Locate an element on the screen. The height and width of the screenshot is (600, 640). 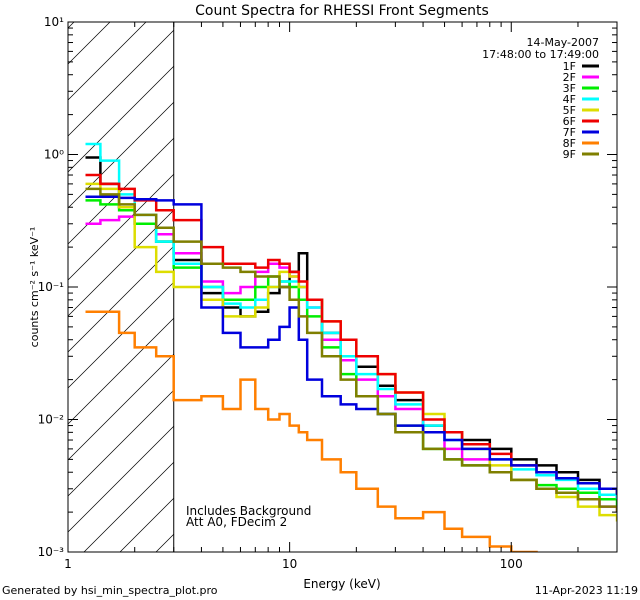
legend-label: 9F is located at coordinates (569, 154).